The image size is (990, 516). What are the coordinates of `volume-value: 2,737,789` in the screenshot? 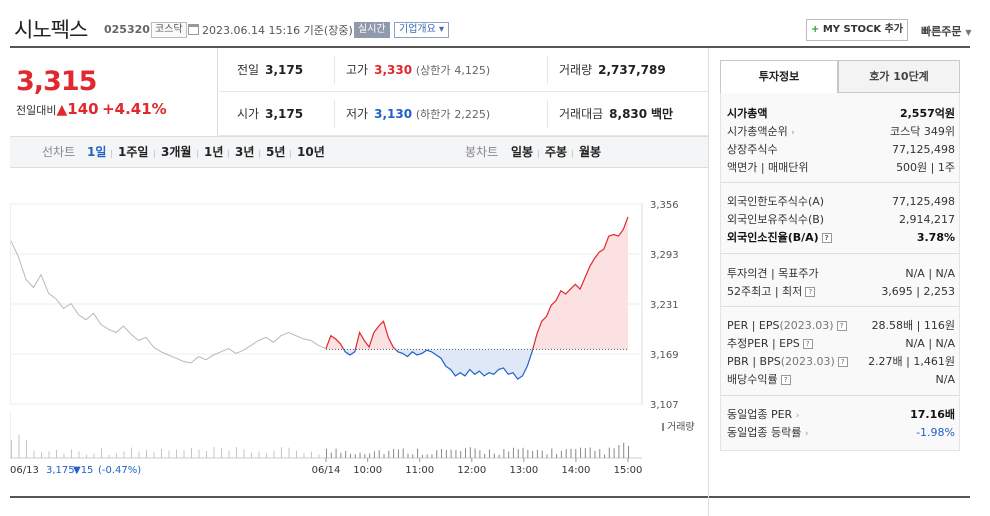 It's located at (632, 70).